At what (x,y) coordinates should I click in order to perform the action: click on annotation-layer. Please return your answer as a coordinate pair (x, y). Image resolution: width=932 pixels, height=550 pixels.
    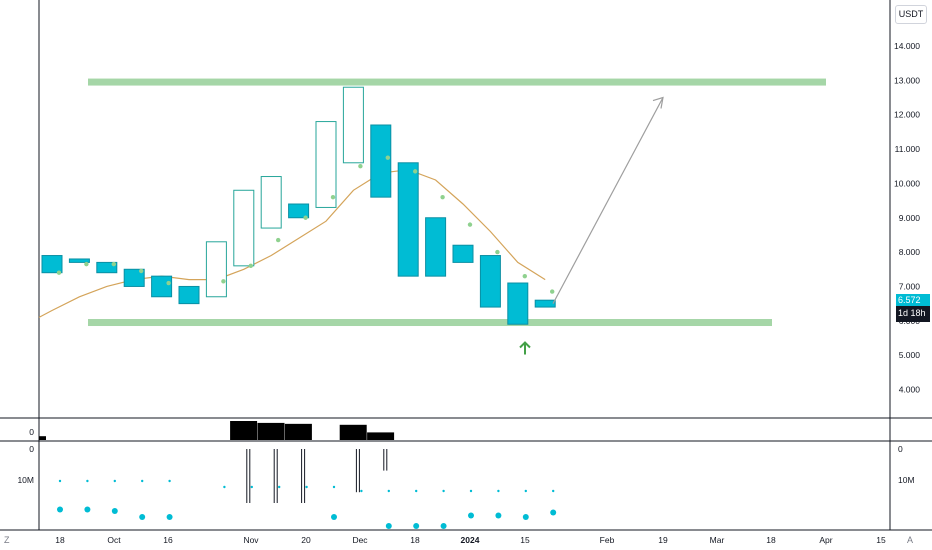
    Looking at the image, I should click on (591, 225).